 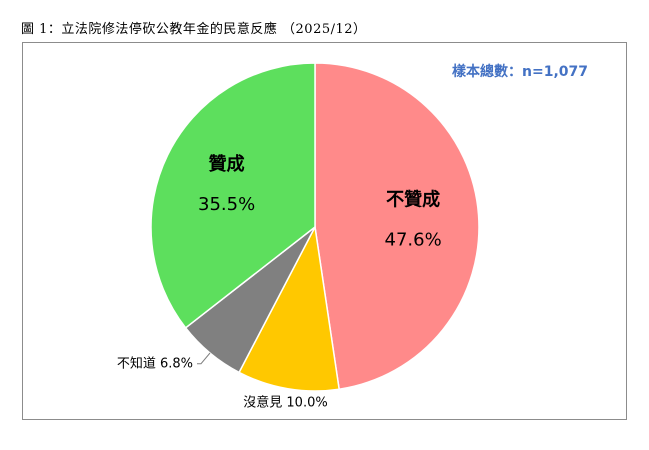 I want to click on pie-slice-2-label: 沒意見 10.0%, so click(x=285, y=403).